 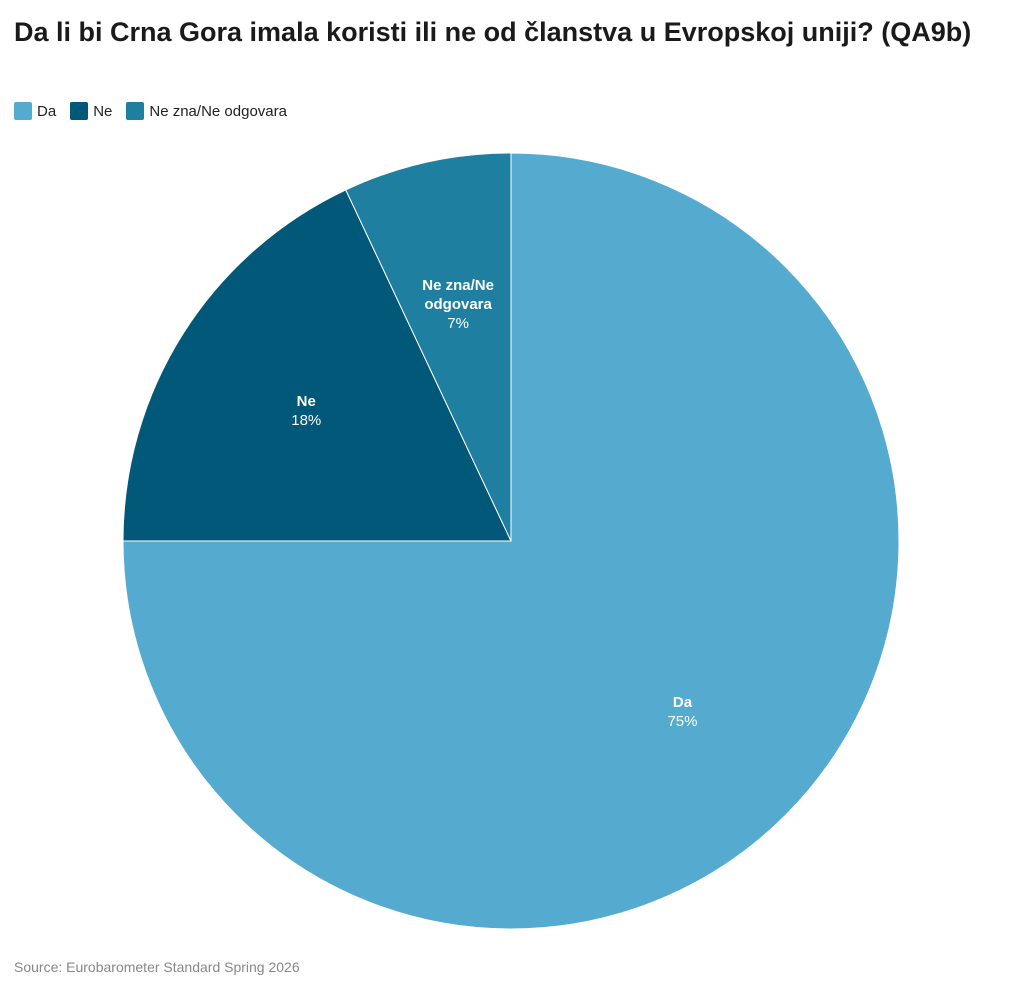 I want to click on legend-item: Ne zna/Ne odgovara, so click(x=206, y=111).